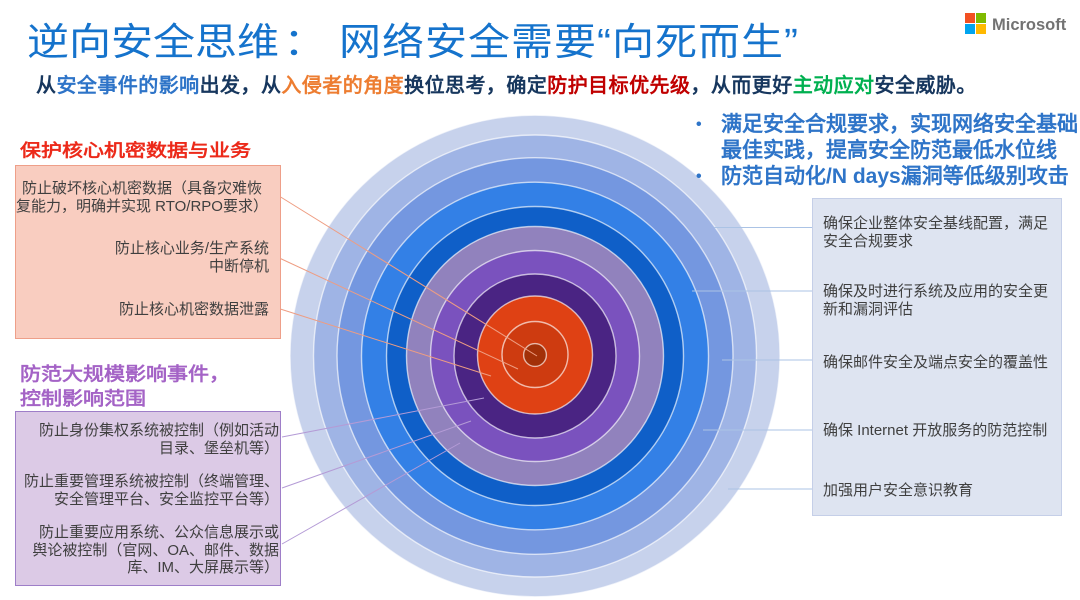  Describe the element at coordinates (1029, 25) in the screenshot. I see `svg-text: Microsoft` at that location.